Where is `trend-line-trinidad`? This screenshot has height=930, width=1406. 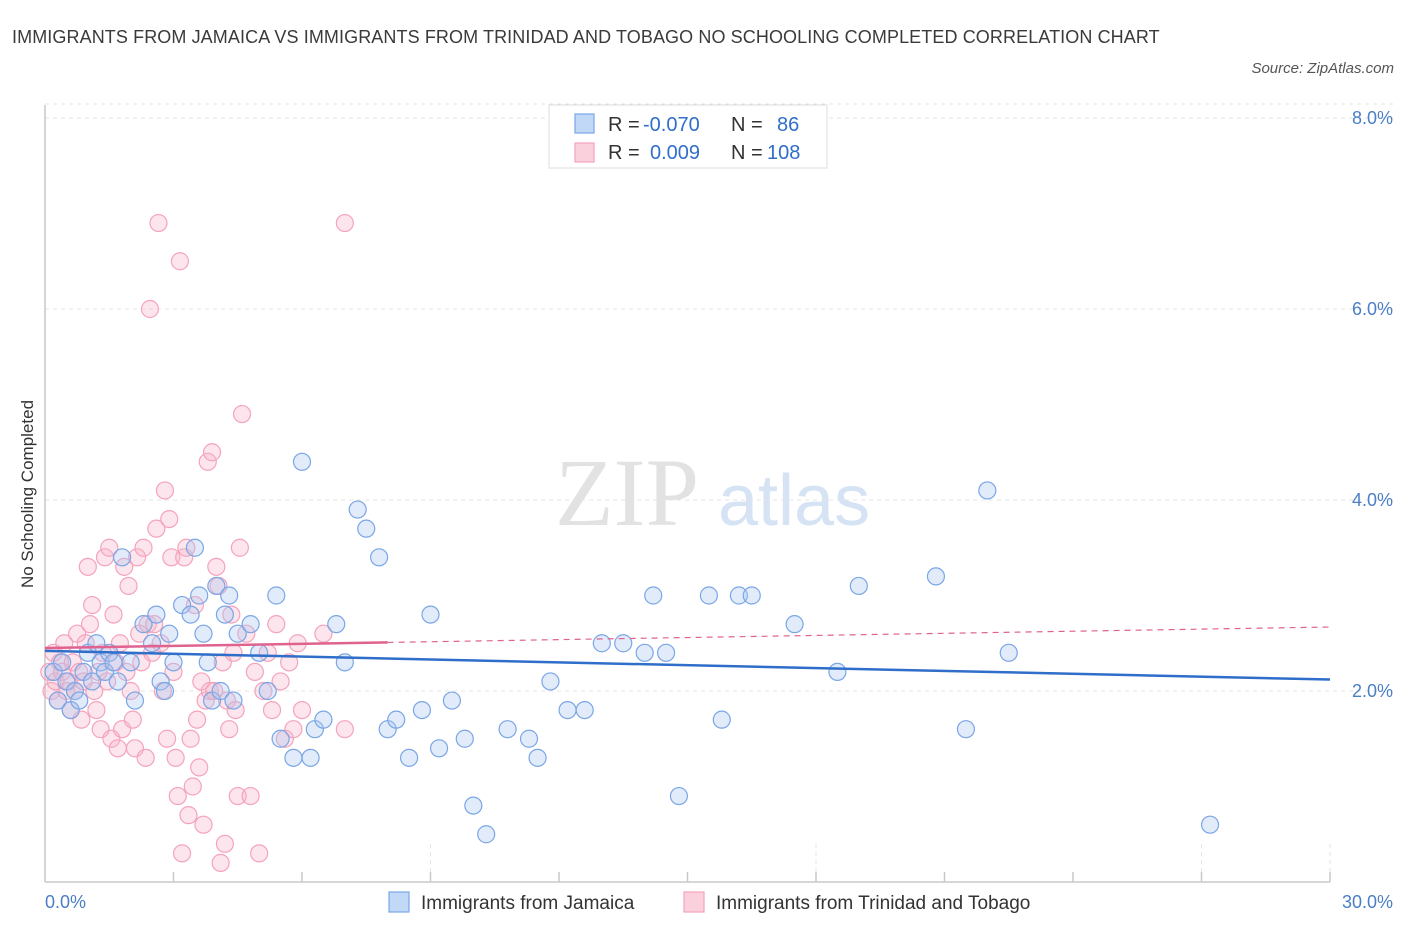
trend-line-trinidad is located at coordinates (216, 645).